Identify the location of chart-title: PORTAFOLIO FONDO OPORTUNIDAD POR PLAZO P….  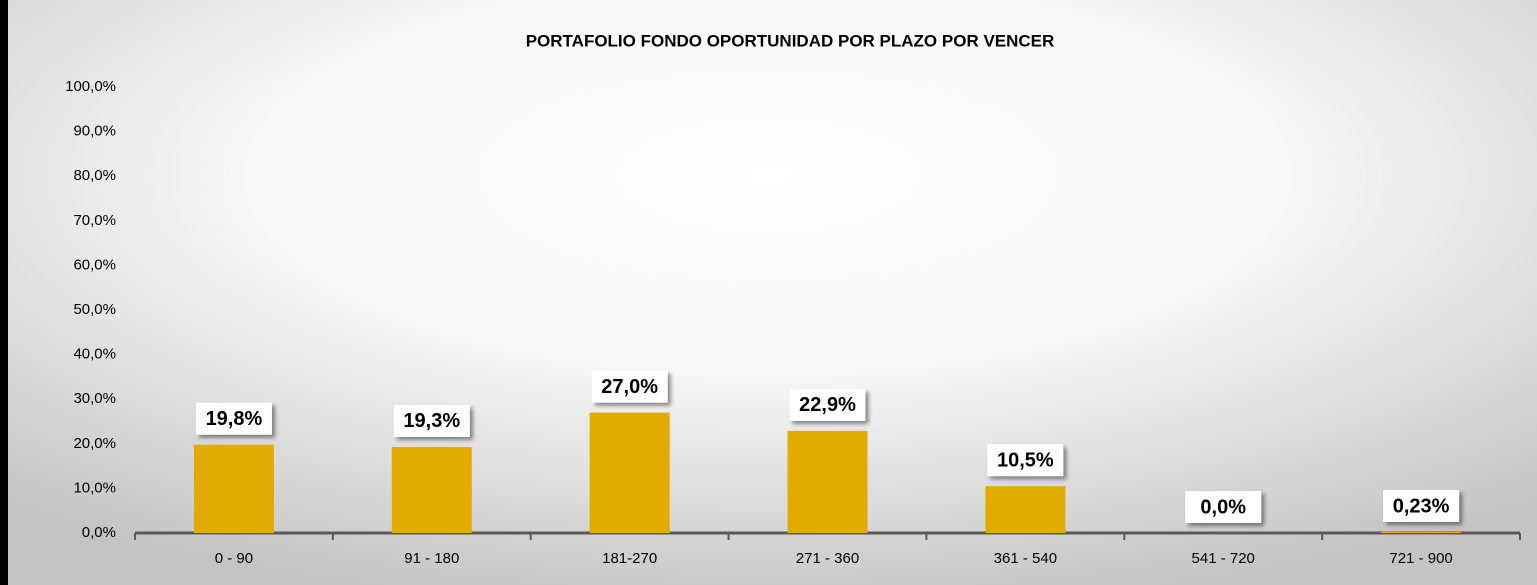
(790, 40).